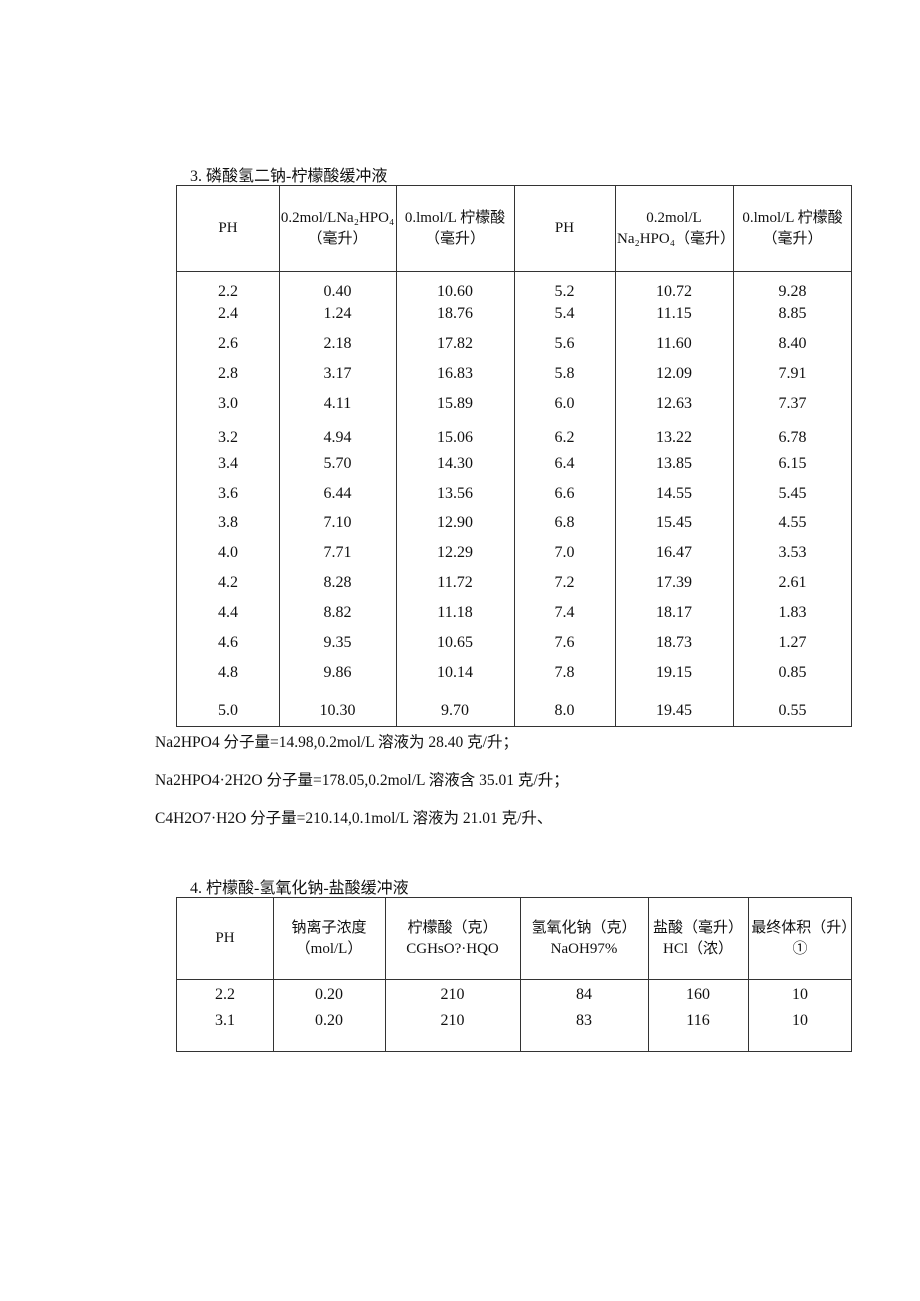 The width and height of the screenshot is (920, 1301). I want to click on table-cell: 8.0, so click(564, 710).